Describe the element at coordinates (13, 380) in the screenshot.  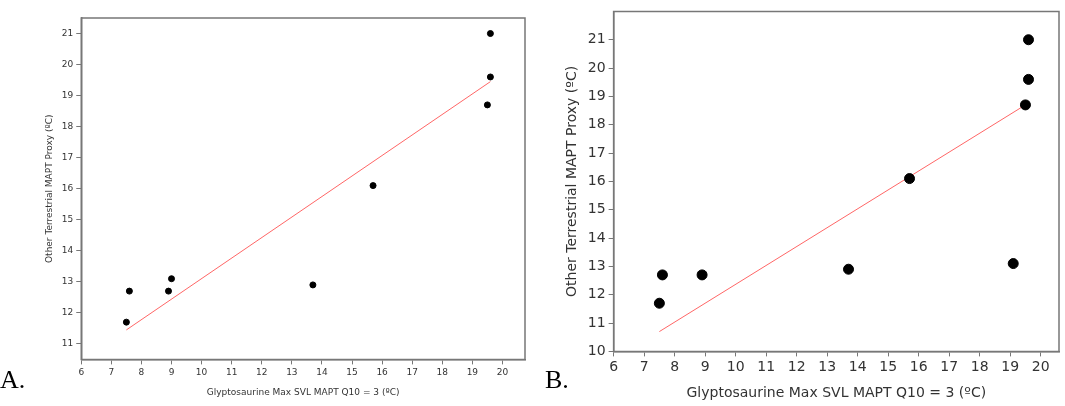
I see `text: A.` at that location.